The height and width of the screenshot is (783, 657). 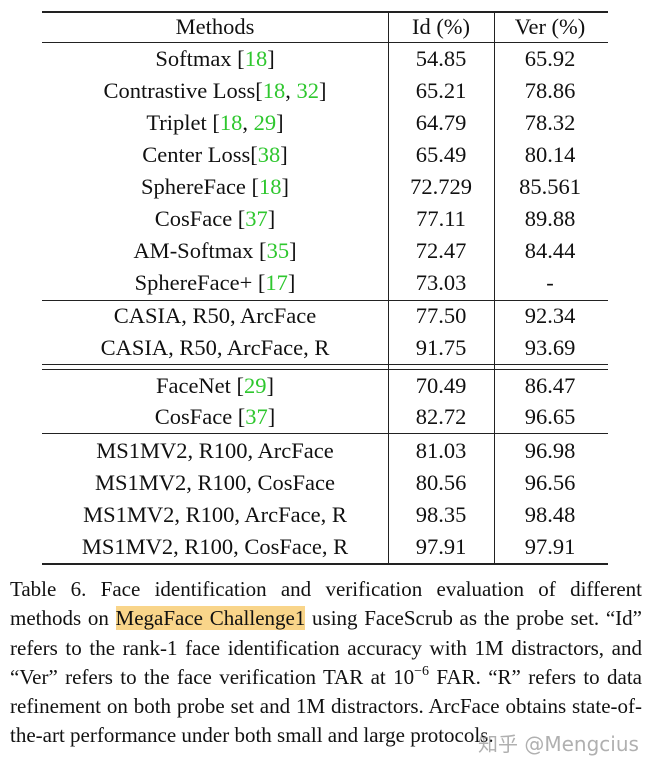 I want to click on id-cell: 72.47, so click(x=441, y=250).